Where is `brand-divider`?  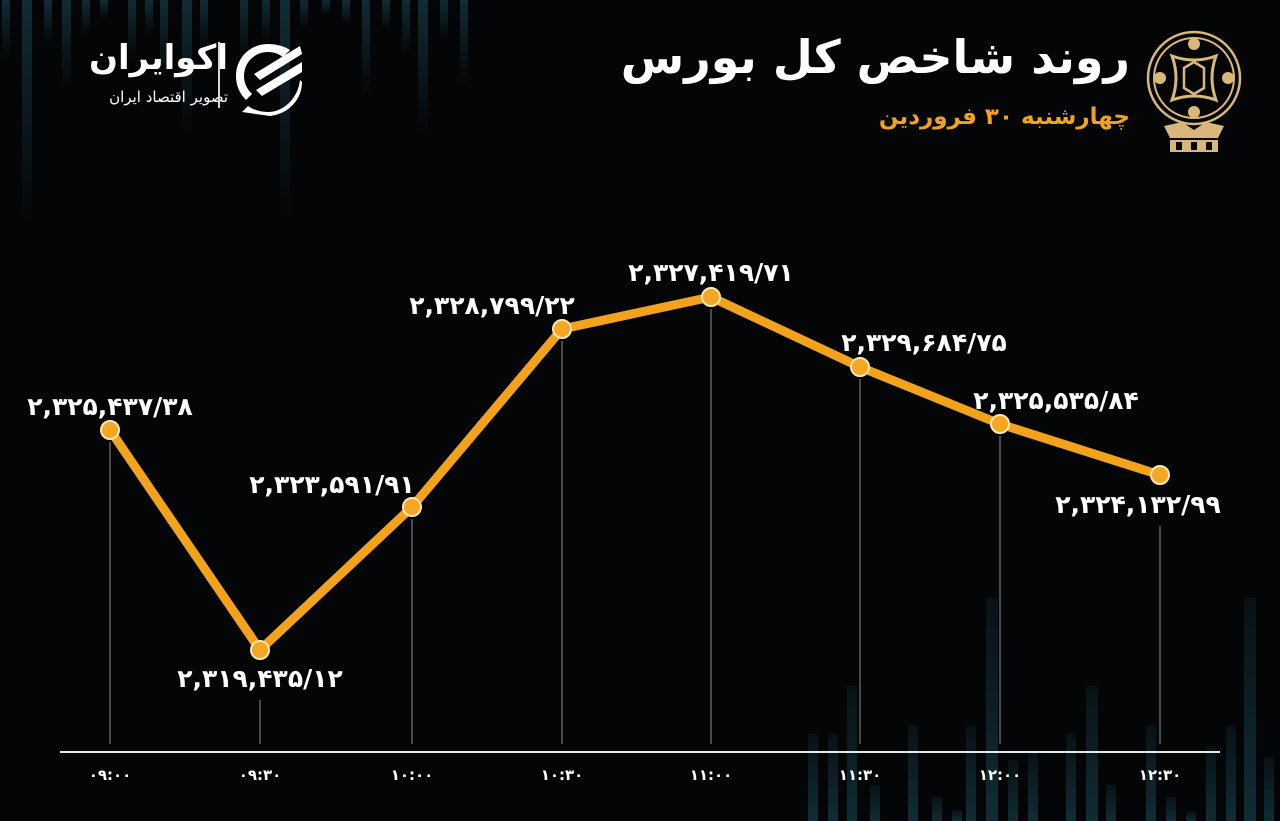 brand-divider is located at coordinates (219, 75).